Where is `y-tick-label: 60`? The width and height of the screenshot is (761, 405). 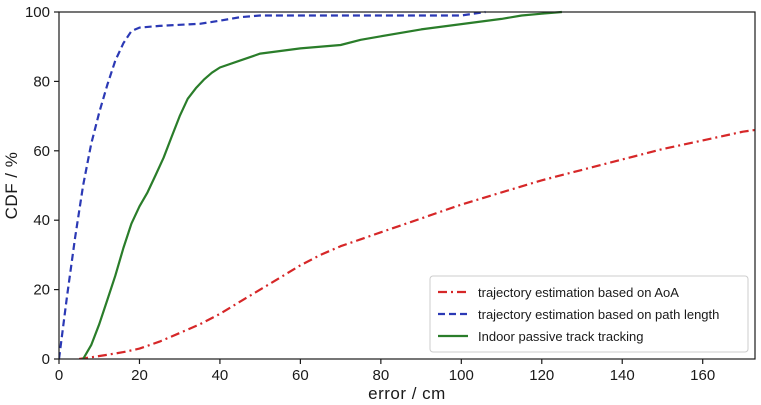
y-tick-label: 60 is located at coordinates (41, 151).